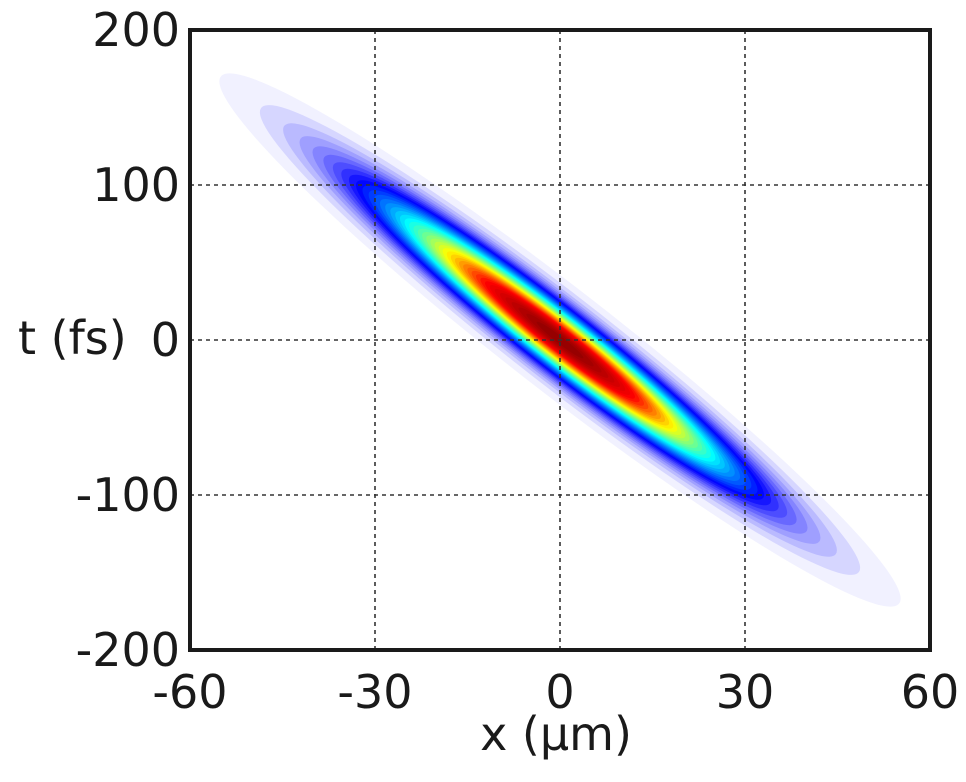  I want to click on x-tick-label: 0, so click(559, 692).